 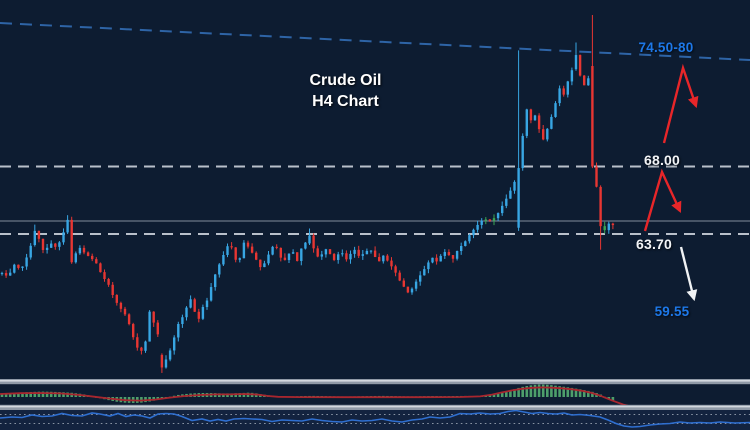 I want to click on level-68-label: 68.00, so click(x=662, y=160).